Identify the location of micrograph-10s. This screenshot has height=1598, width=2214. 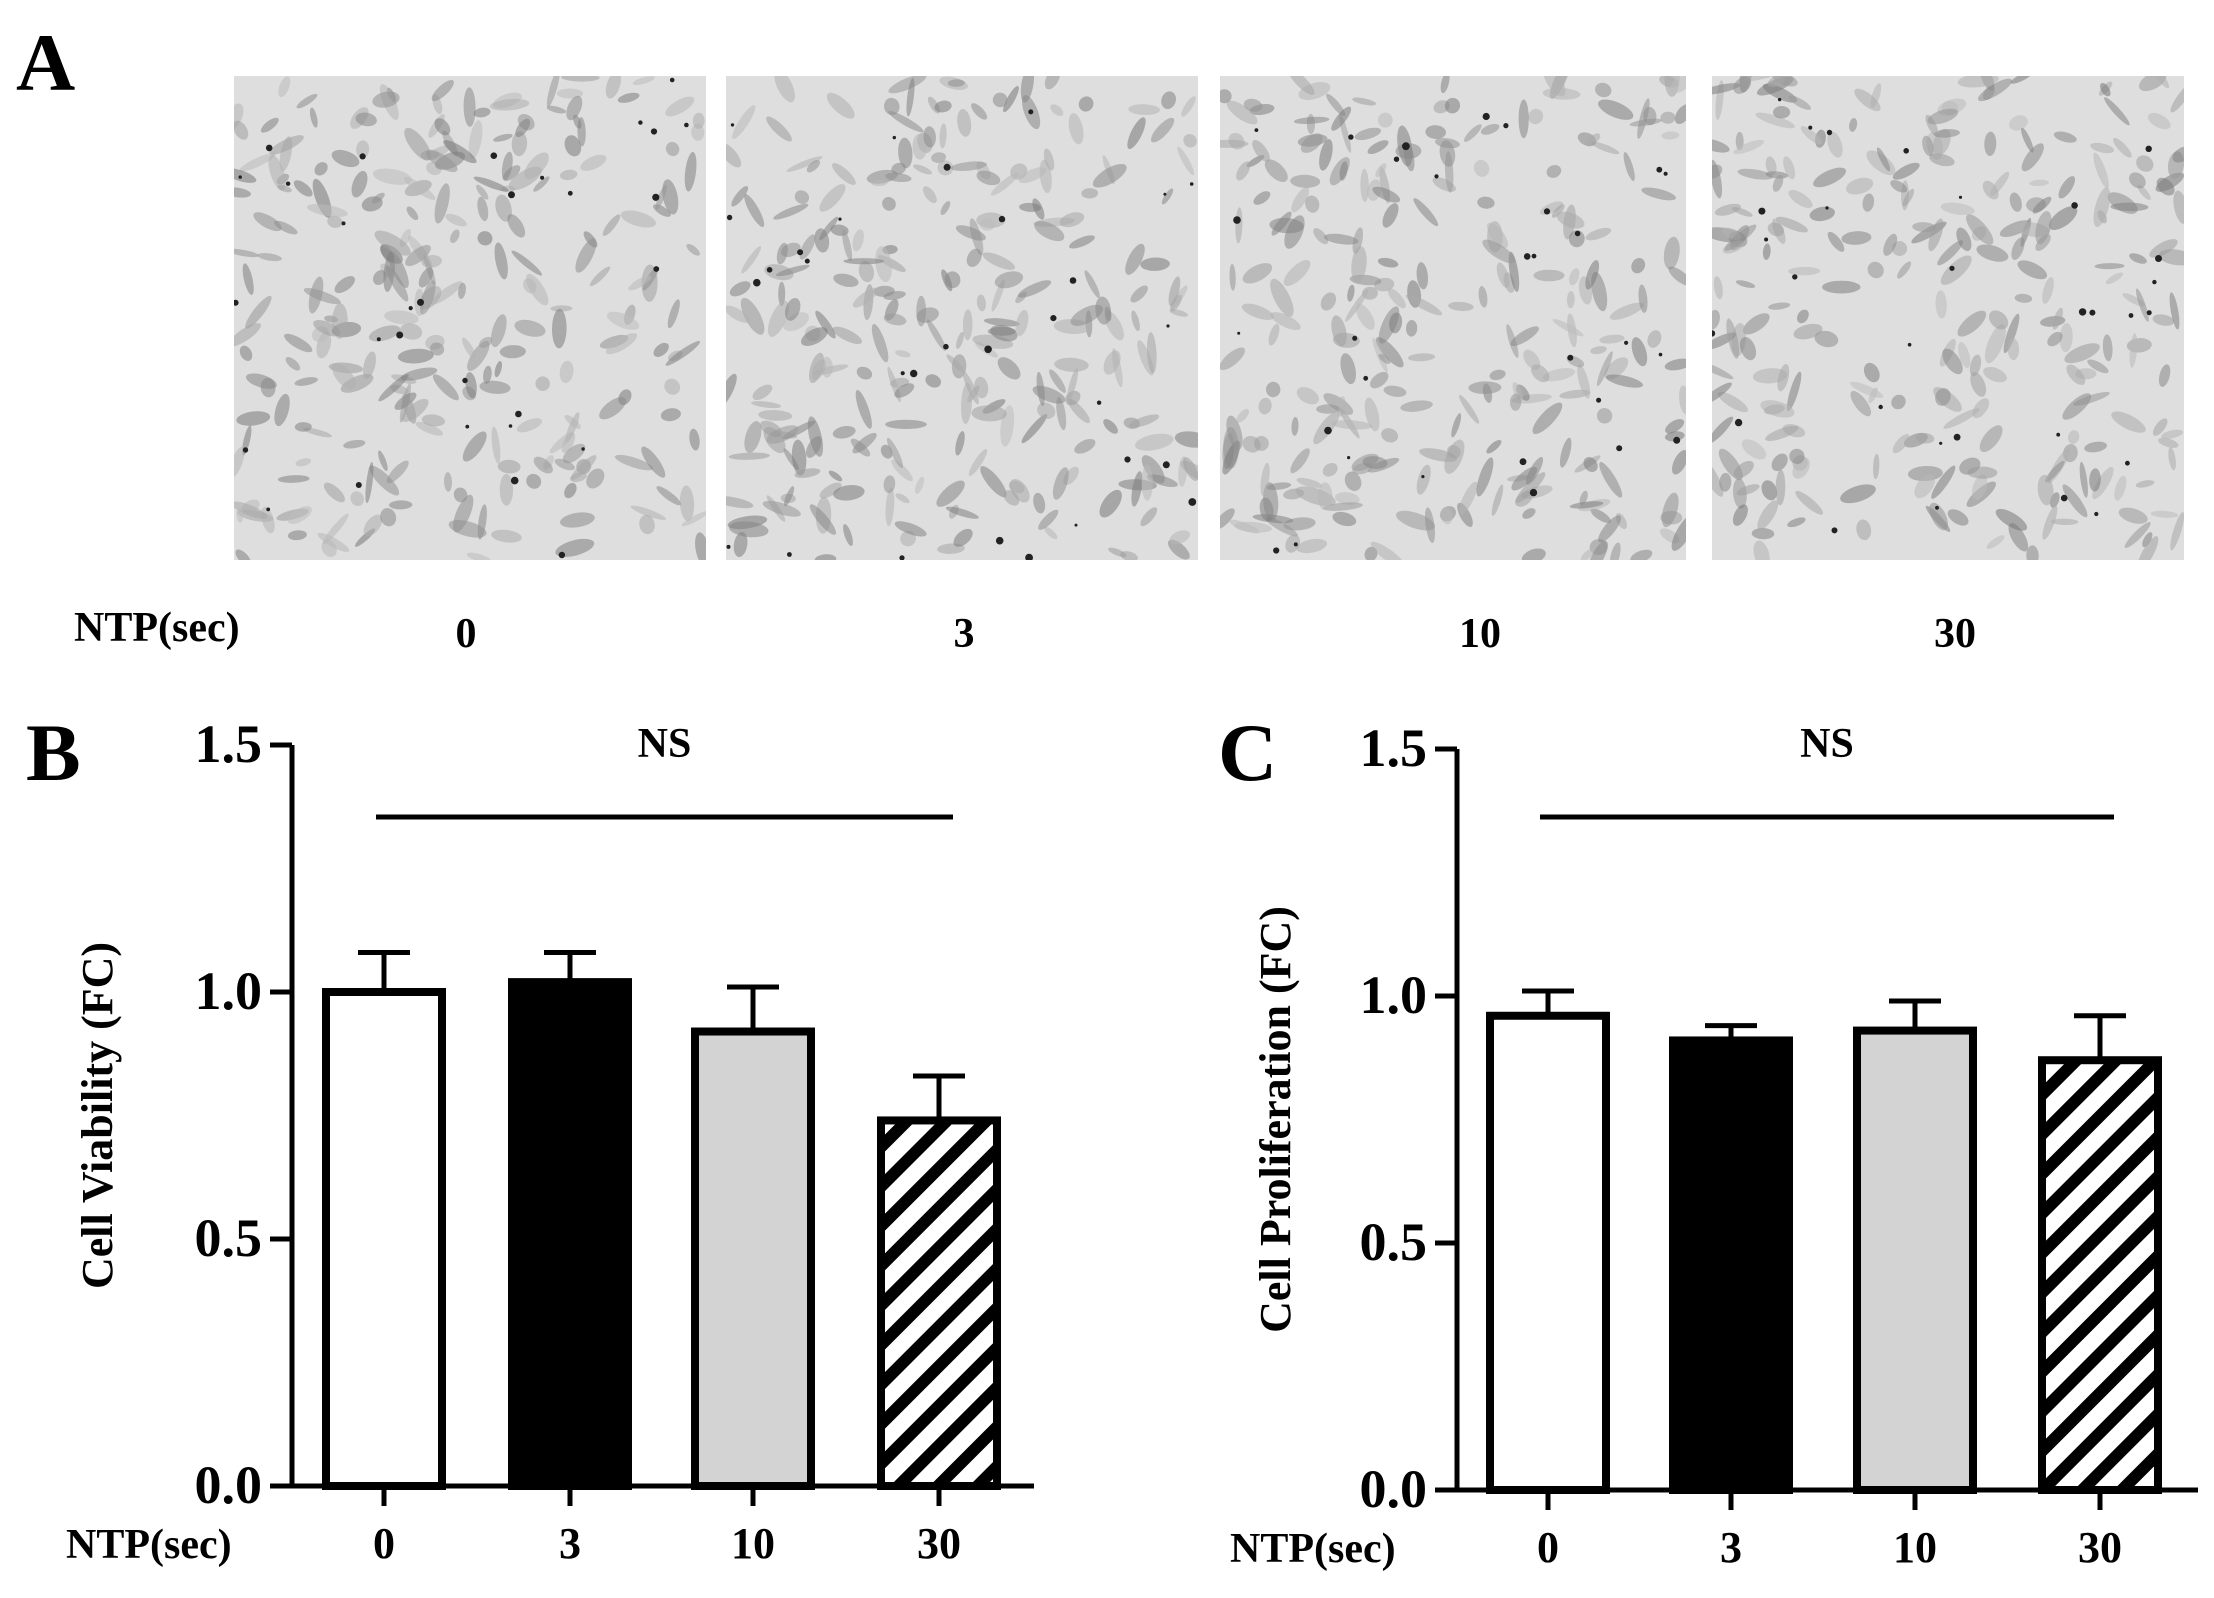
(1453, 318).